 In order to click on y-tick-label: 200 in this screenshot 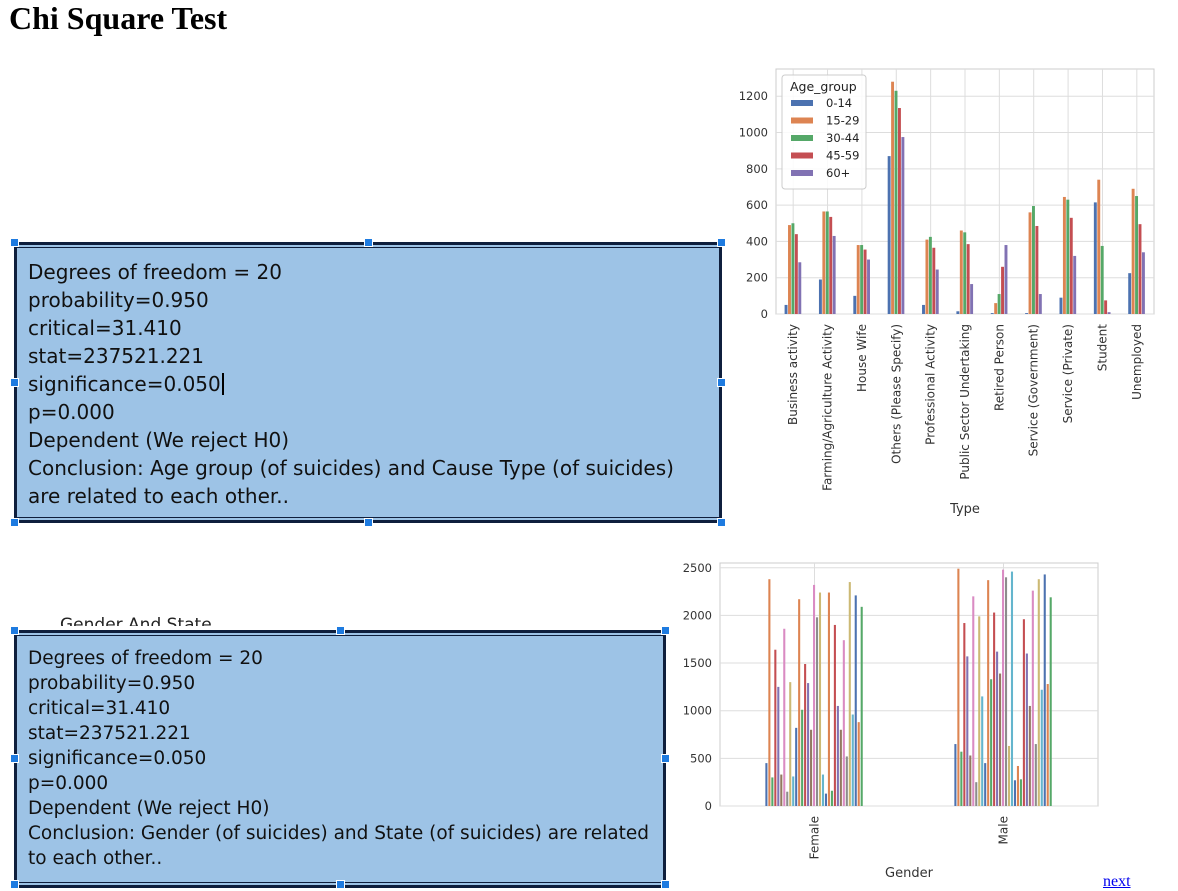, I will do `click(757, 278)`.